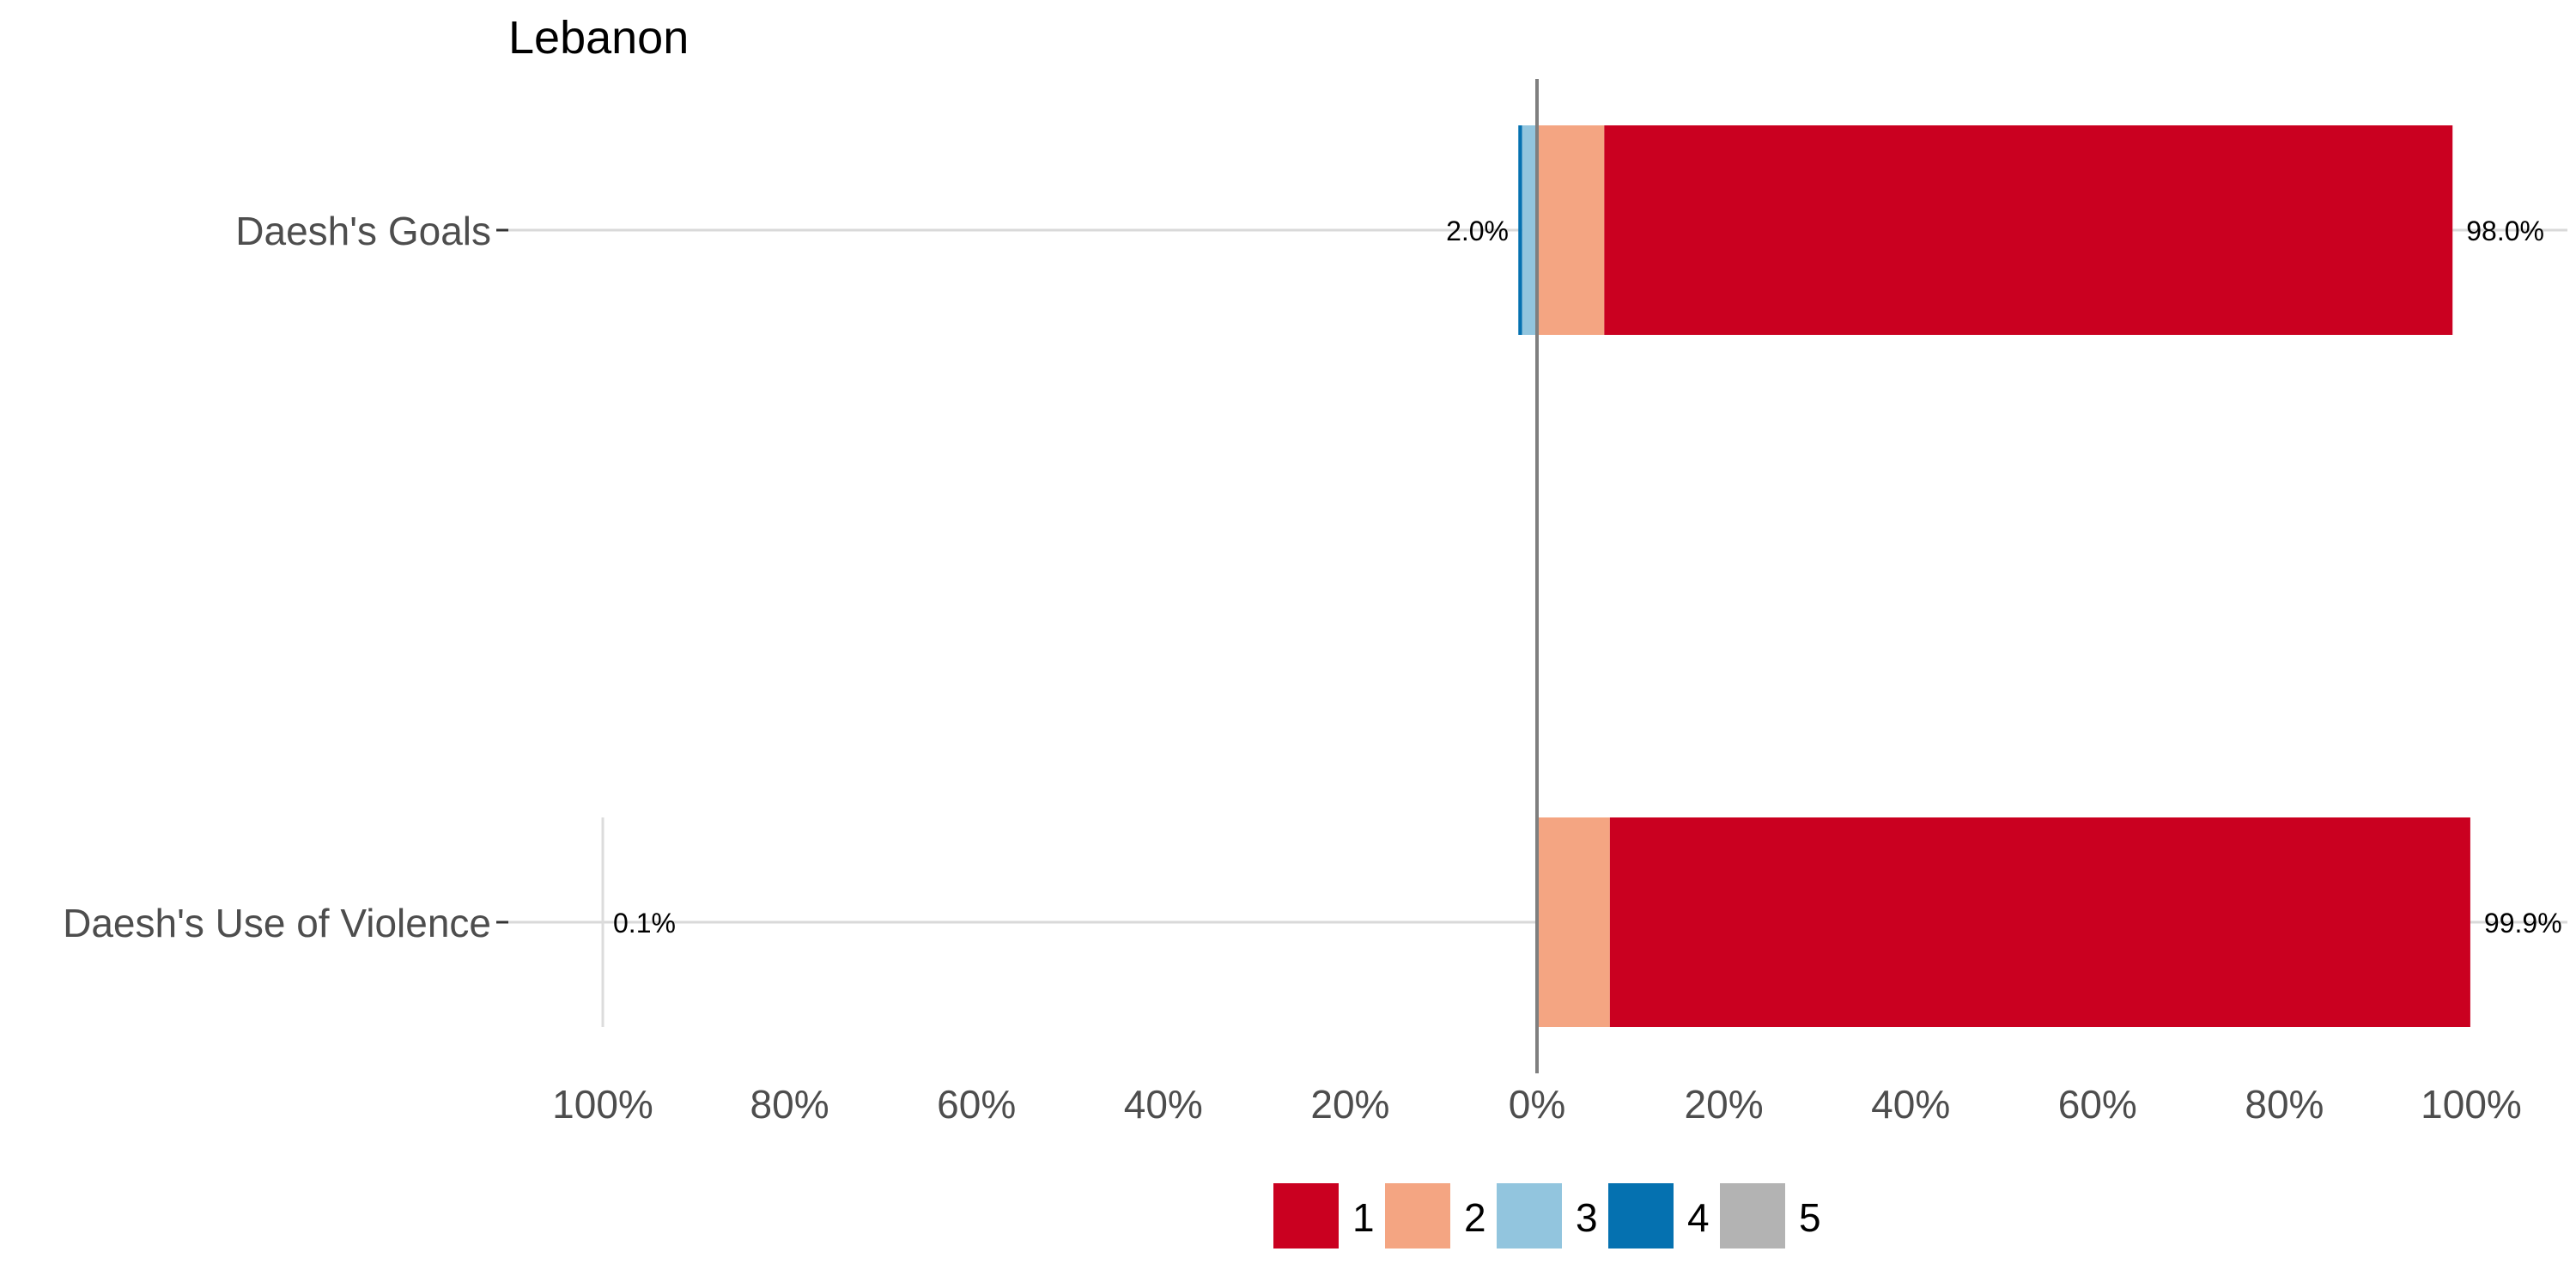  Describe the element at coordinates (1477, 231) in the screenshot. I see `low-value-label: 2.0%` at that location.